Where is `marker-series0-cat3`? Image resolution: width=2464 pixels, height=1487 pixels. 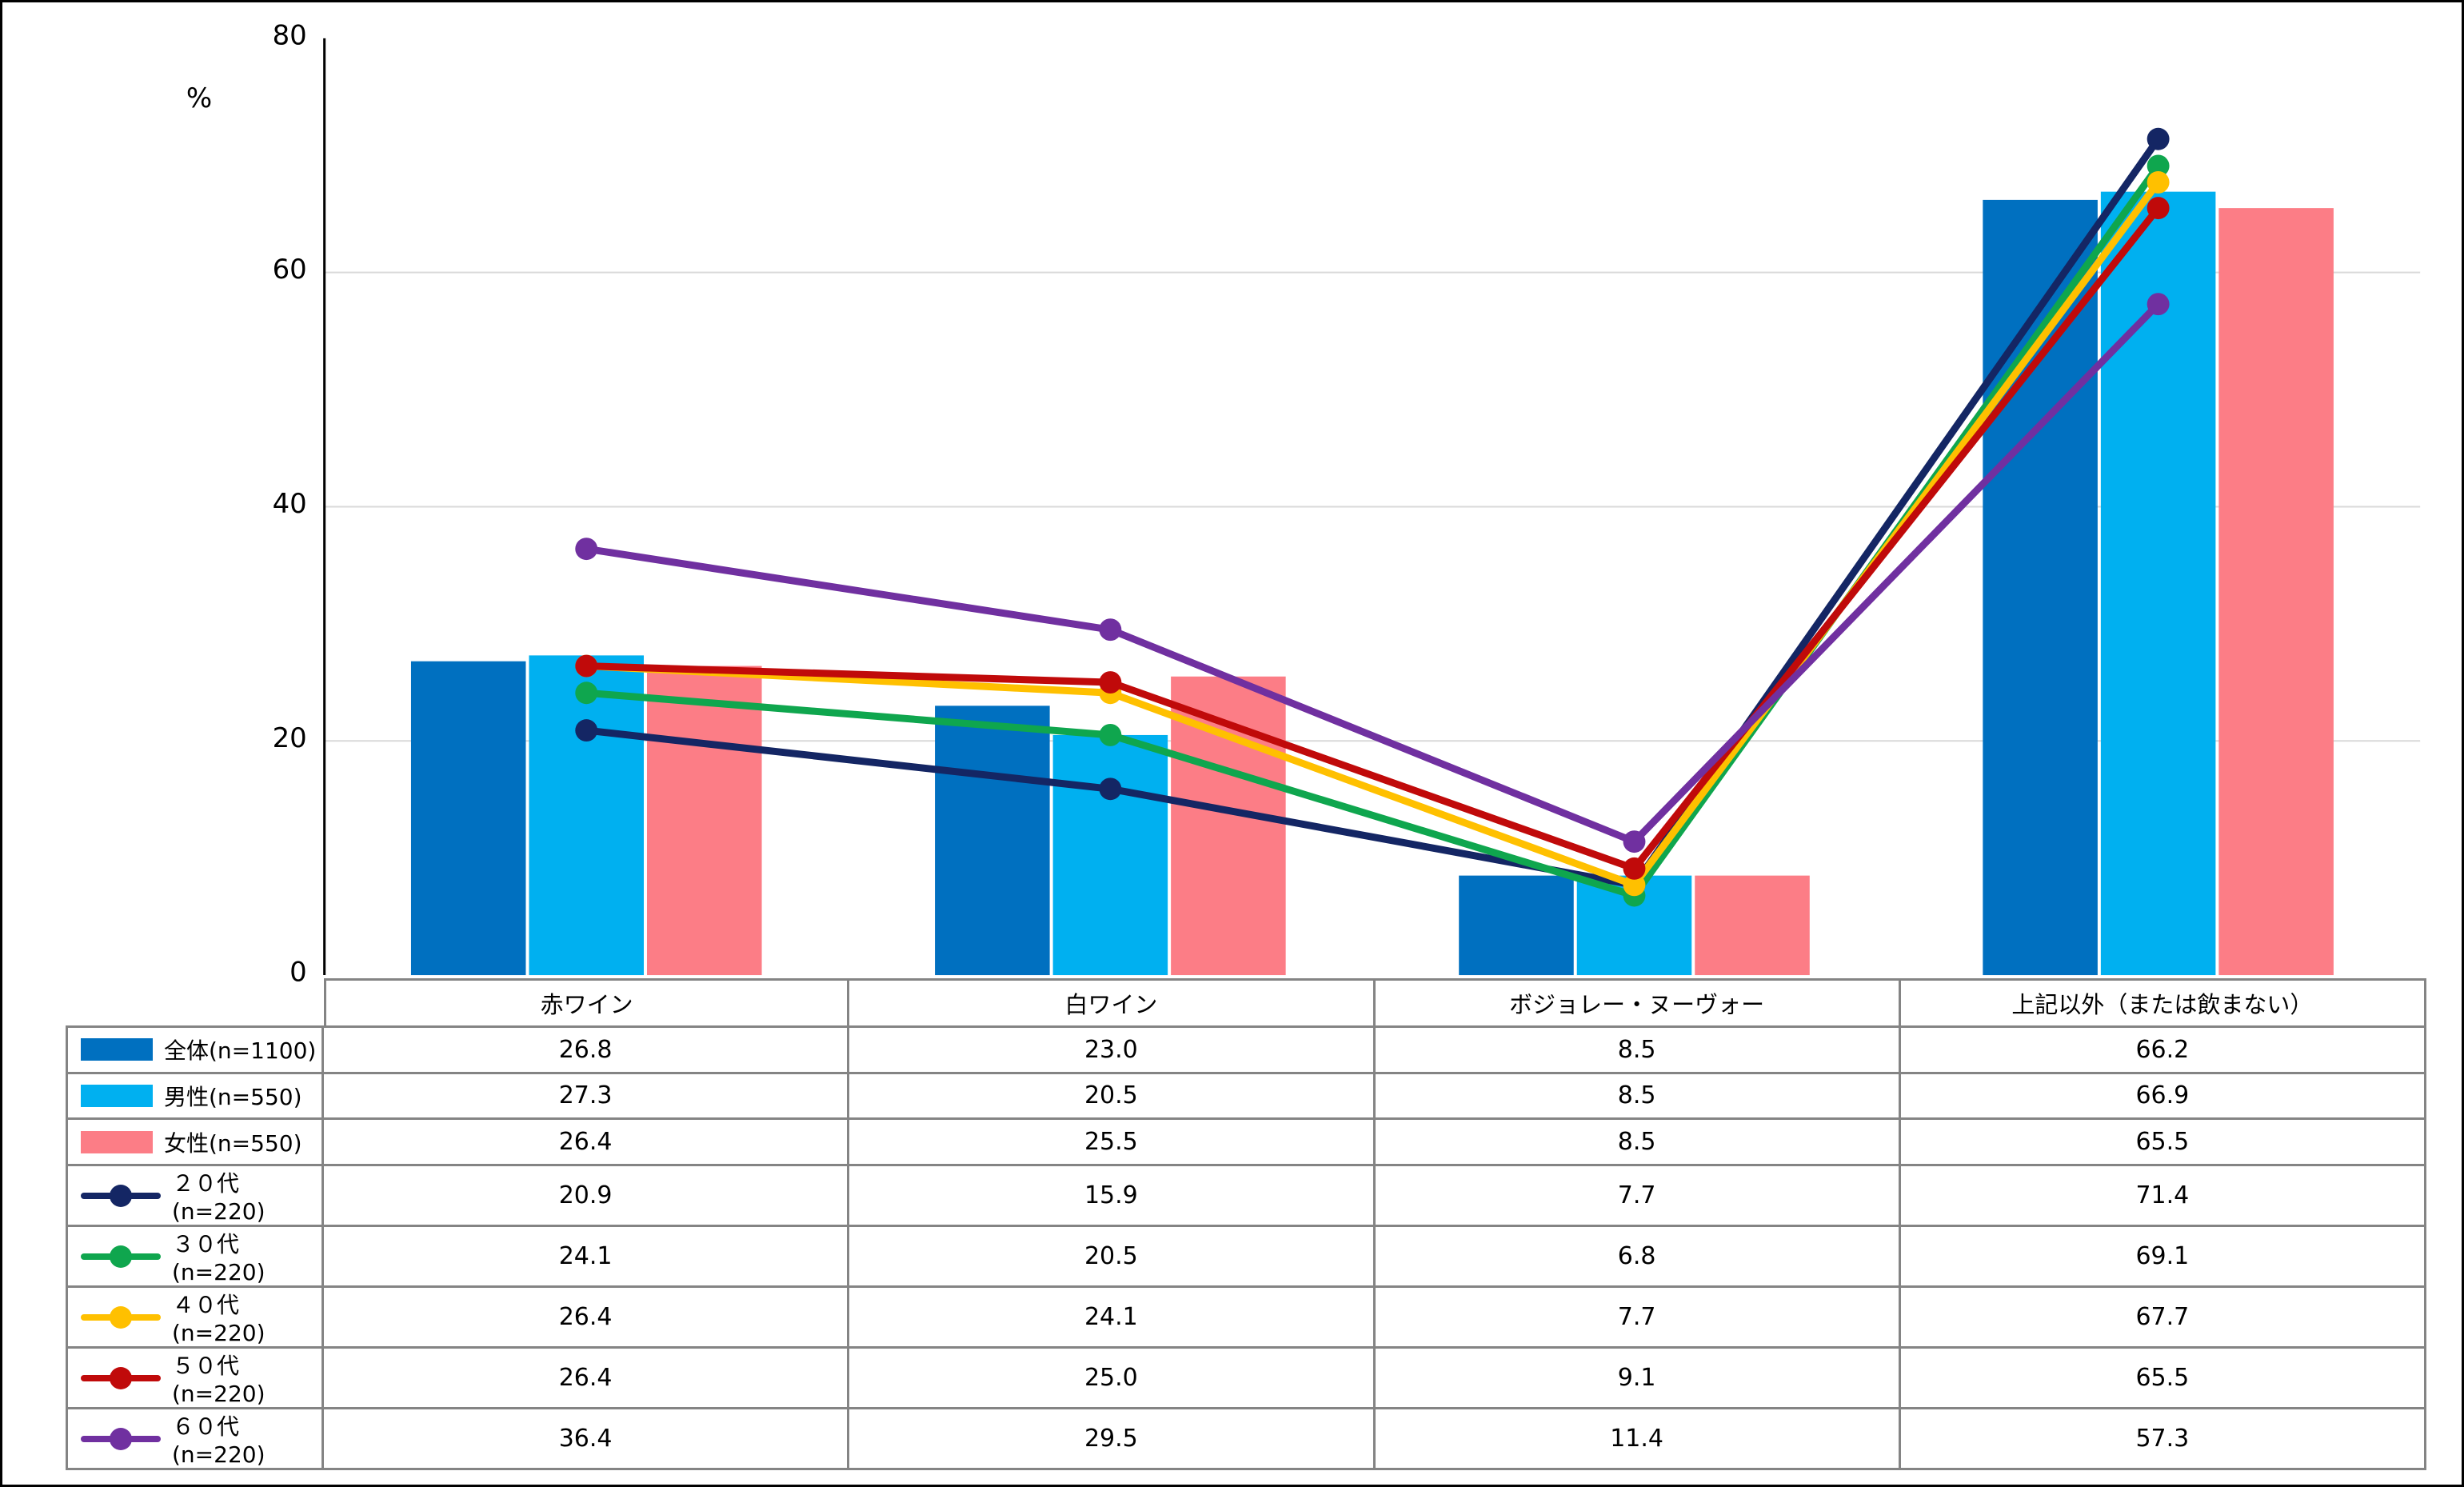
marker-series0-cat3 is located at coordinates (2158, 139).